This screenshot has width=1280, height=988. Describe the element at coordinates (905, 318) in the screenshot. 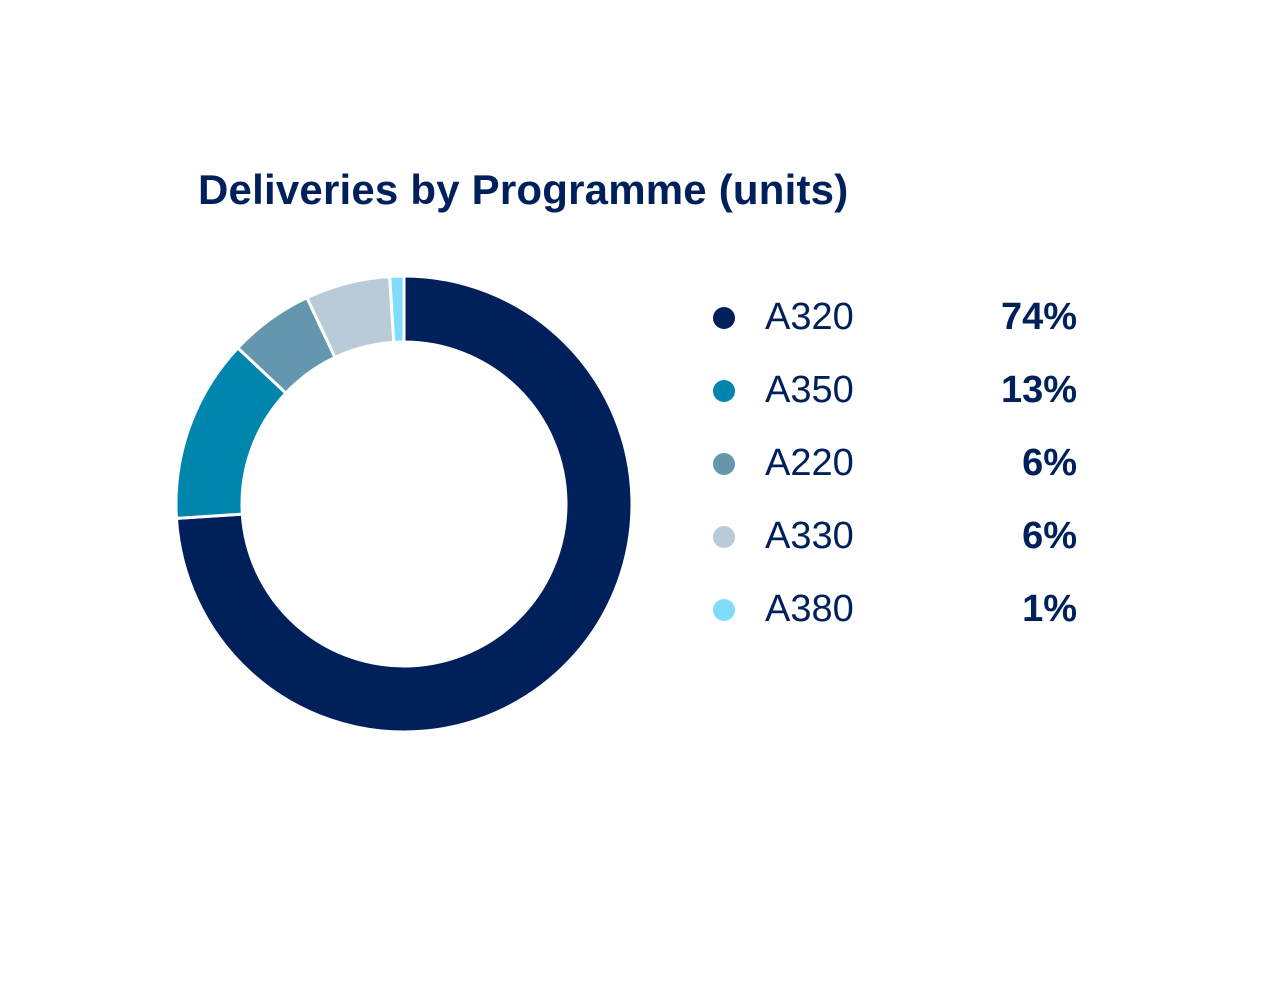

I see `legend-item-a320: A320 74%` at that location.